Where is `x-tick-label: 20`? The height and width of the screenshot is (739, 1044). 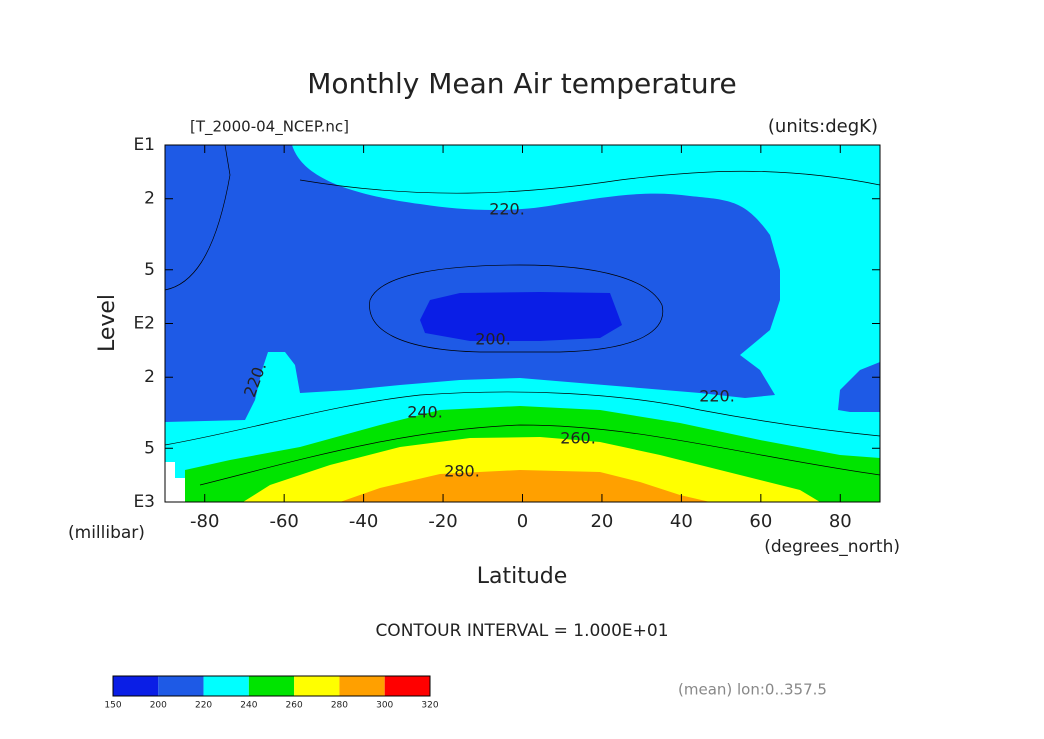 x-tick-label: 20 is located at coordinates (601, 521).